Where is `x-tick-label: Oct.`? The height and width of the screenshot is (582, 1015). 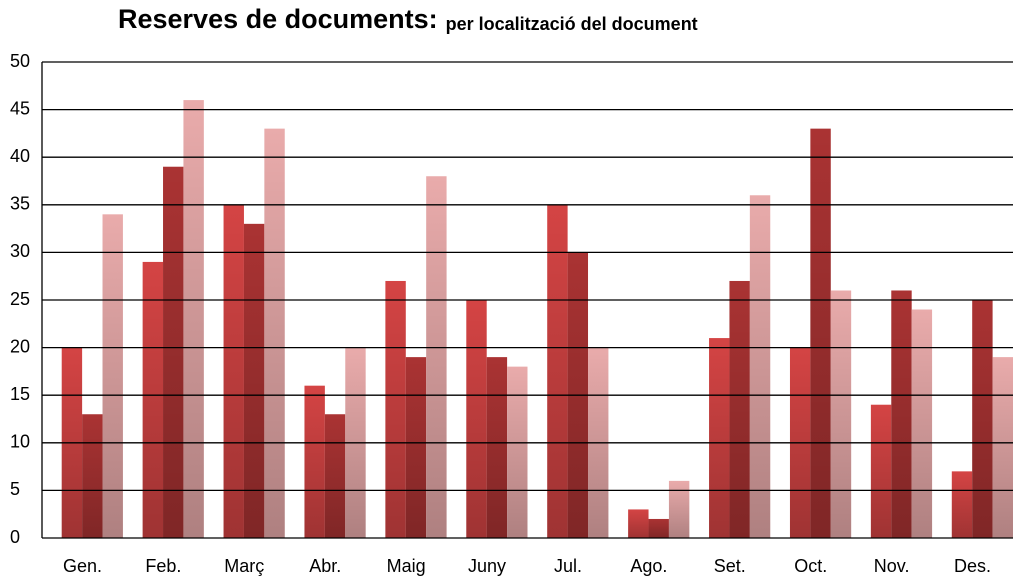 x-tick-label: Oct. is located at coordinates (810, 566).